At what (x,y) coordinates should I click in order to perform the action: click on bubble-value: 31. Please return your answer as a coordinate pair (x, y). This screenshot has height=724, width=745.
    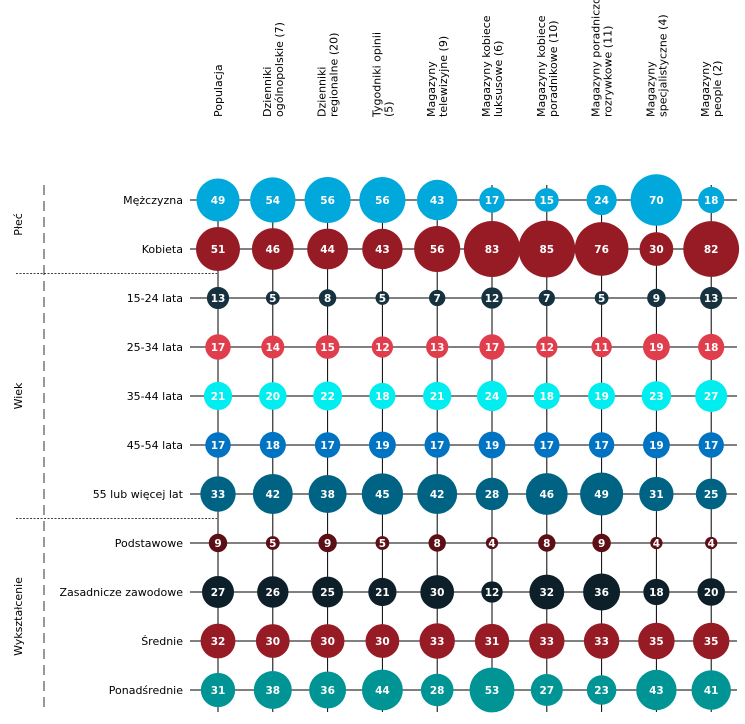
    Looking at the image, I should click on (656, 495).